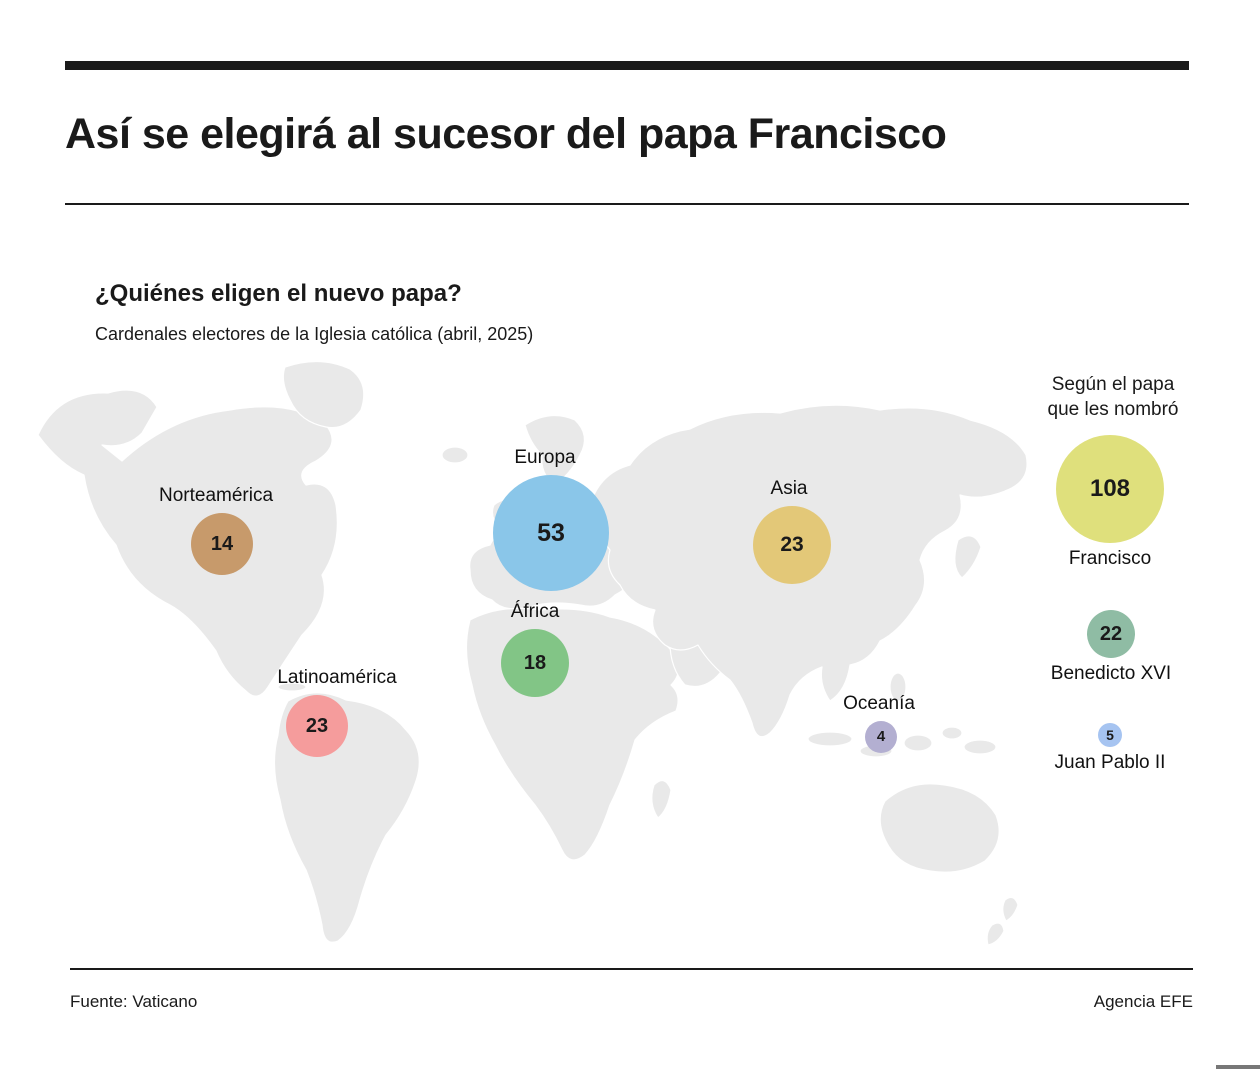 This screenshot has width=1260, height=1072. I want to click on source-note: Fuente: Vaticano, so click(134, 1001).